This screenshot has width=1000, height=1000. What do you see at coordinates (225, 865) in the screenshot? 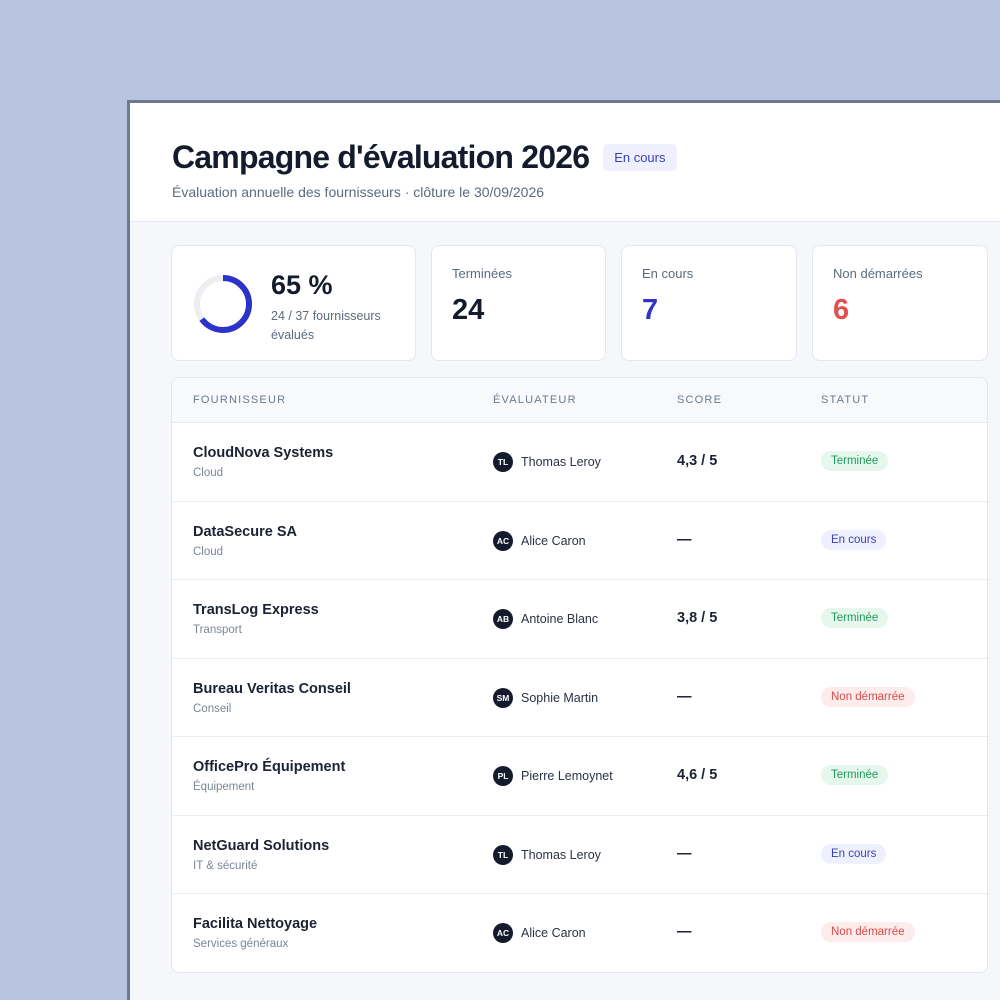
I see `supplier-category: IT & sécurité` at bounding box center [225, 865].